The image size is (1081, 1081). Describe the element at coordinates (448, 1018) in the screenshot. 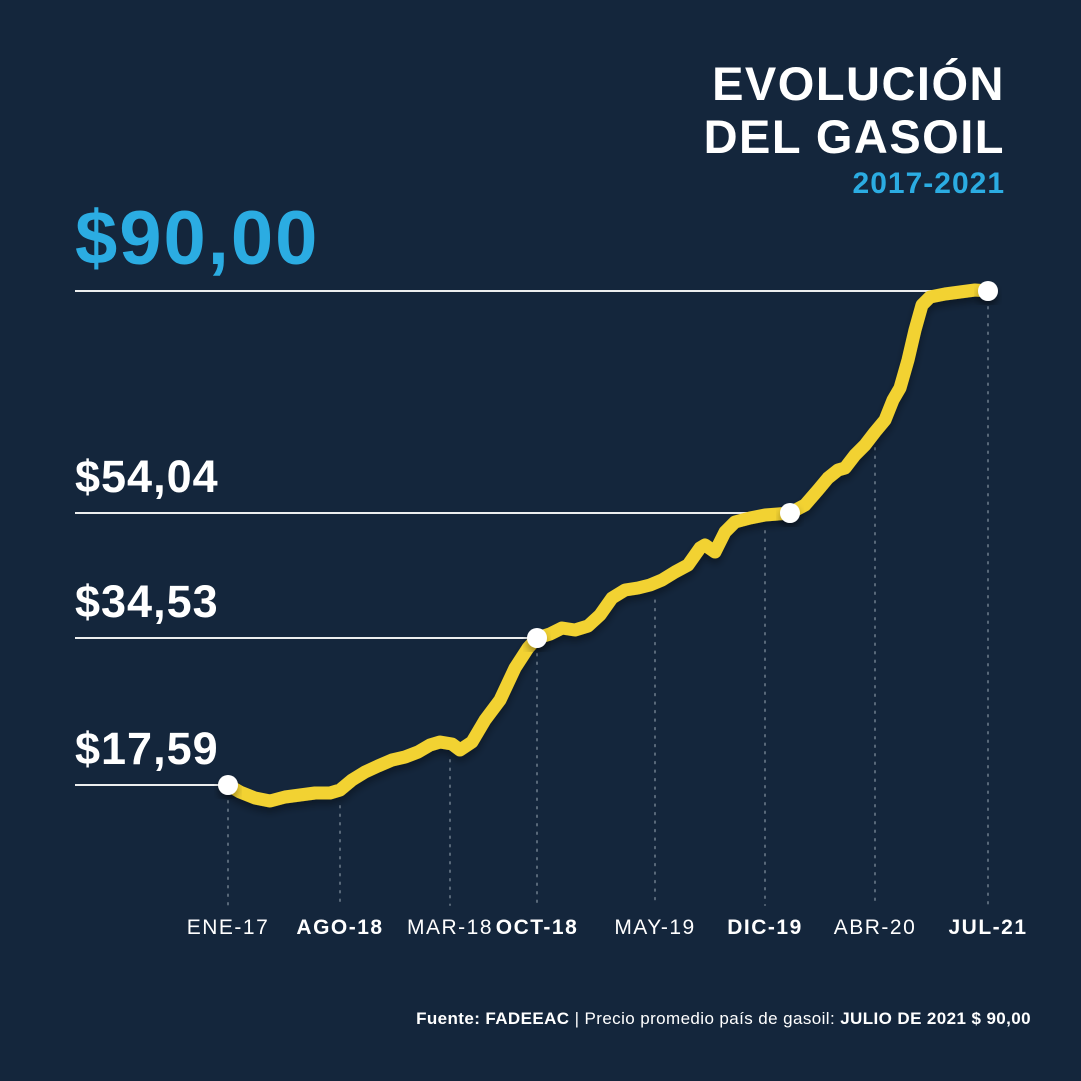

I see `source-label: Fuente:` at that location.